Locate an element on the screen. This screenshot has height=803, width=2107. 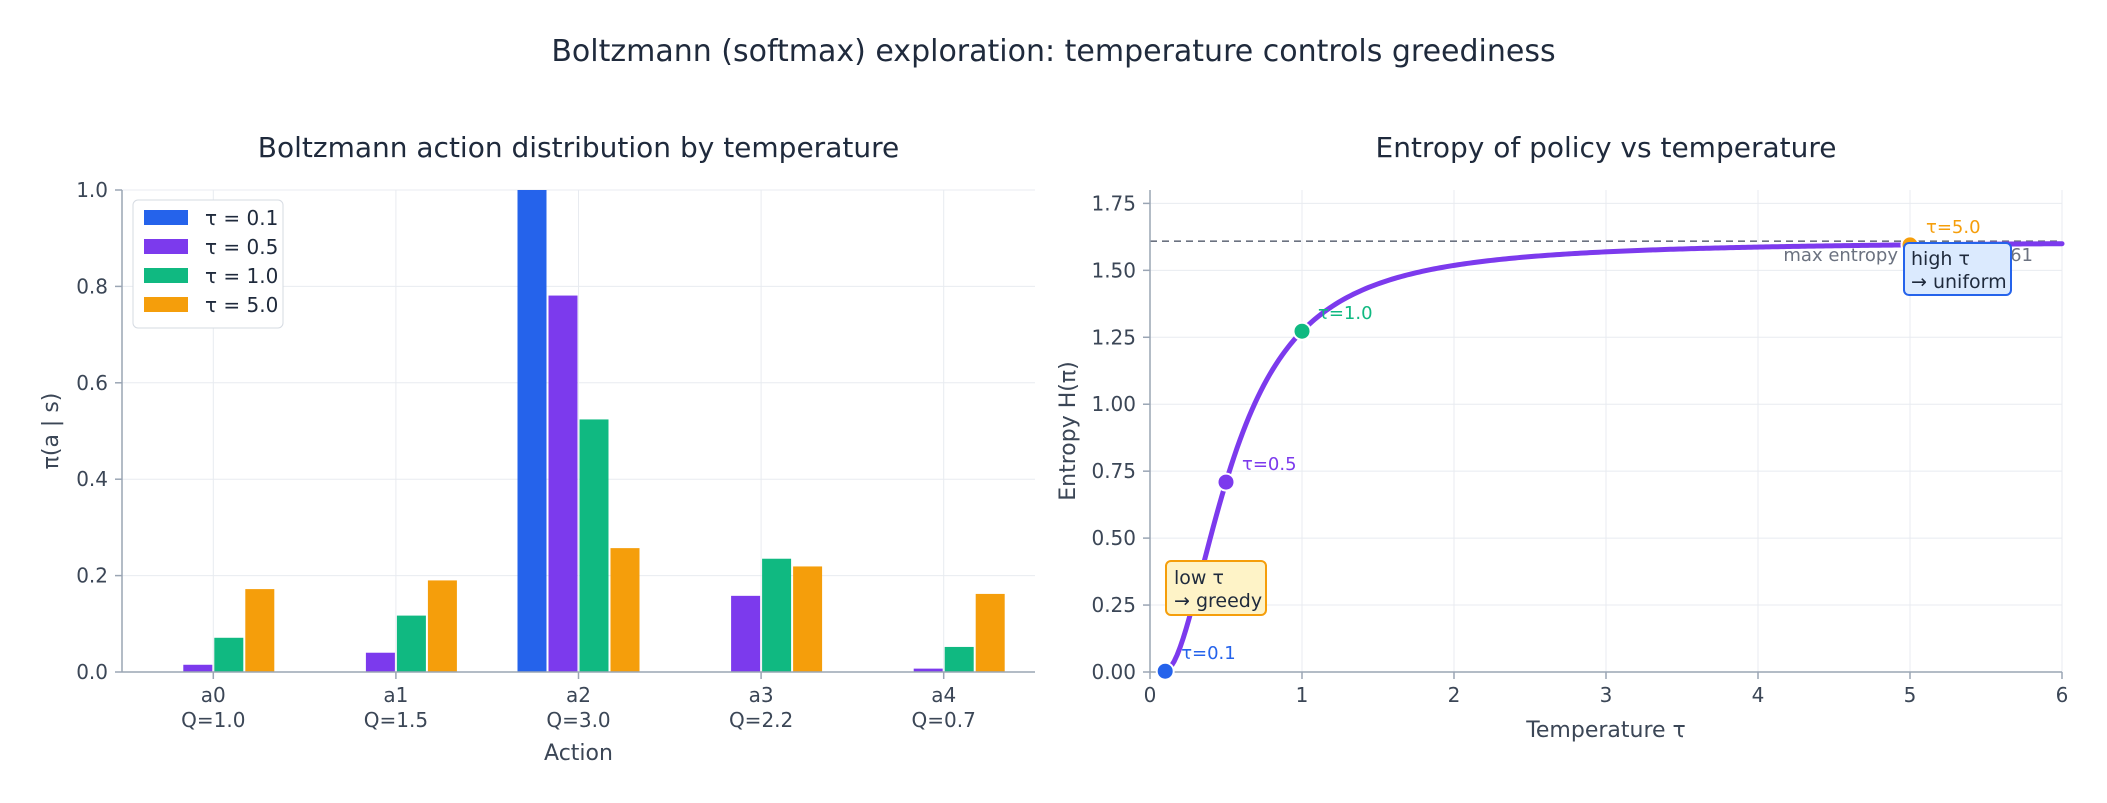
annotation-low-tau: low τ→ greedy is located at coordinates (1216, 588).